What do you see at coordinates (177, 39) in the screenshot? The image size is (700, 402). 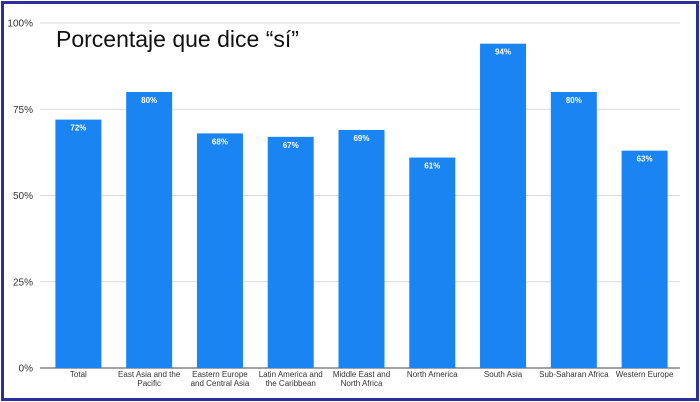 I see `chart-title: Porcentaje que dice “sí”` at bounding box center [177, 39].